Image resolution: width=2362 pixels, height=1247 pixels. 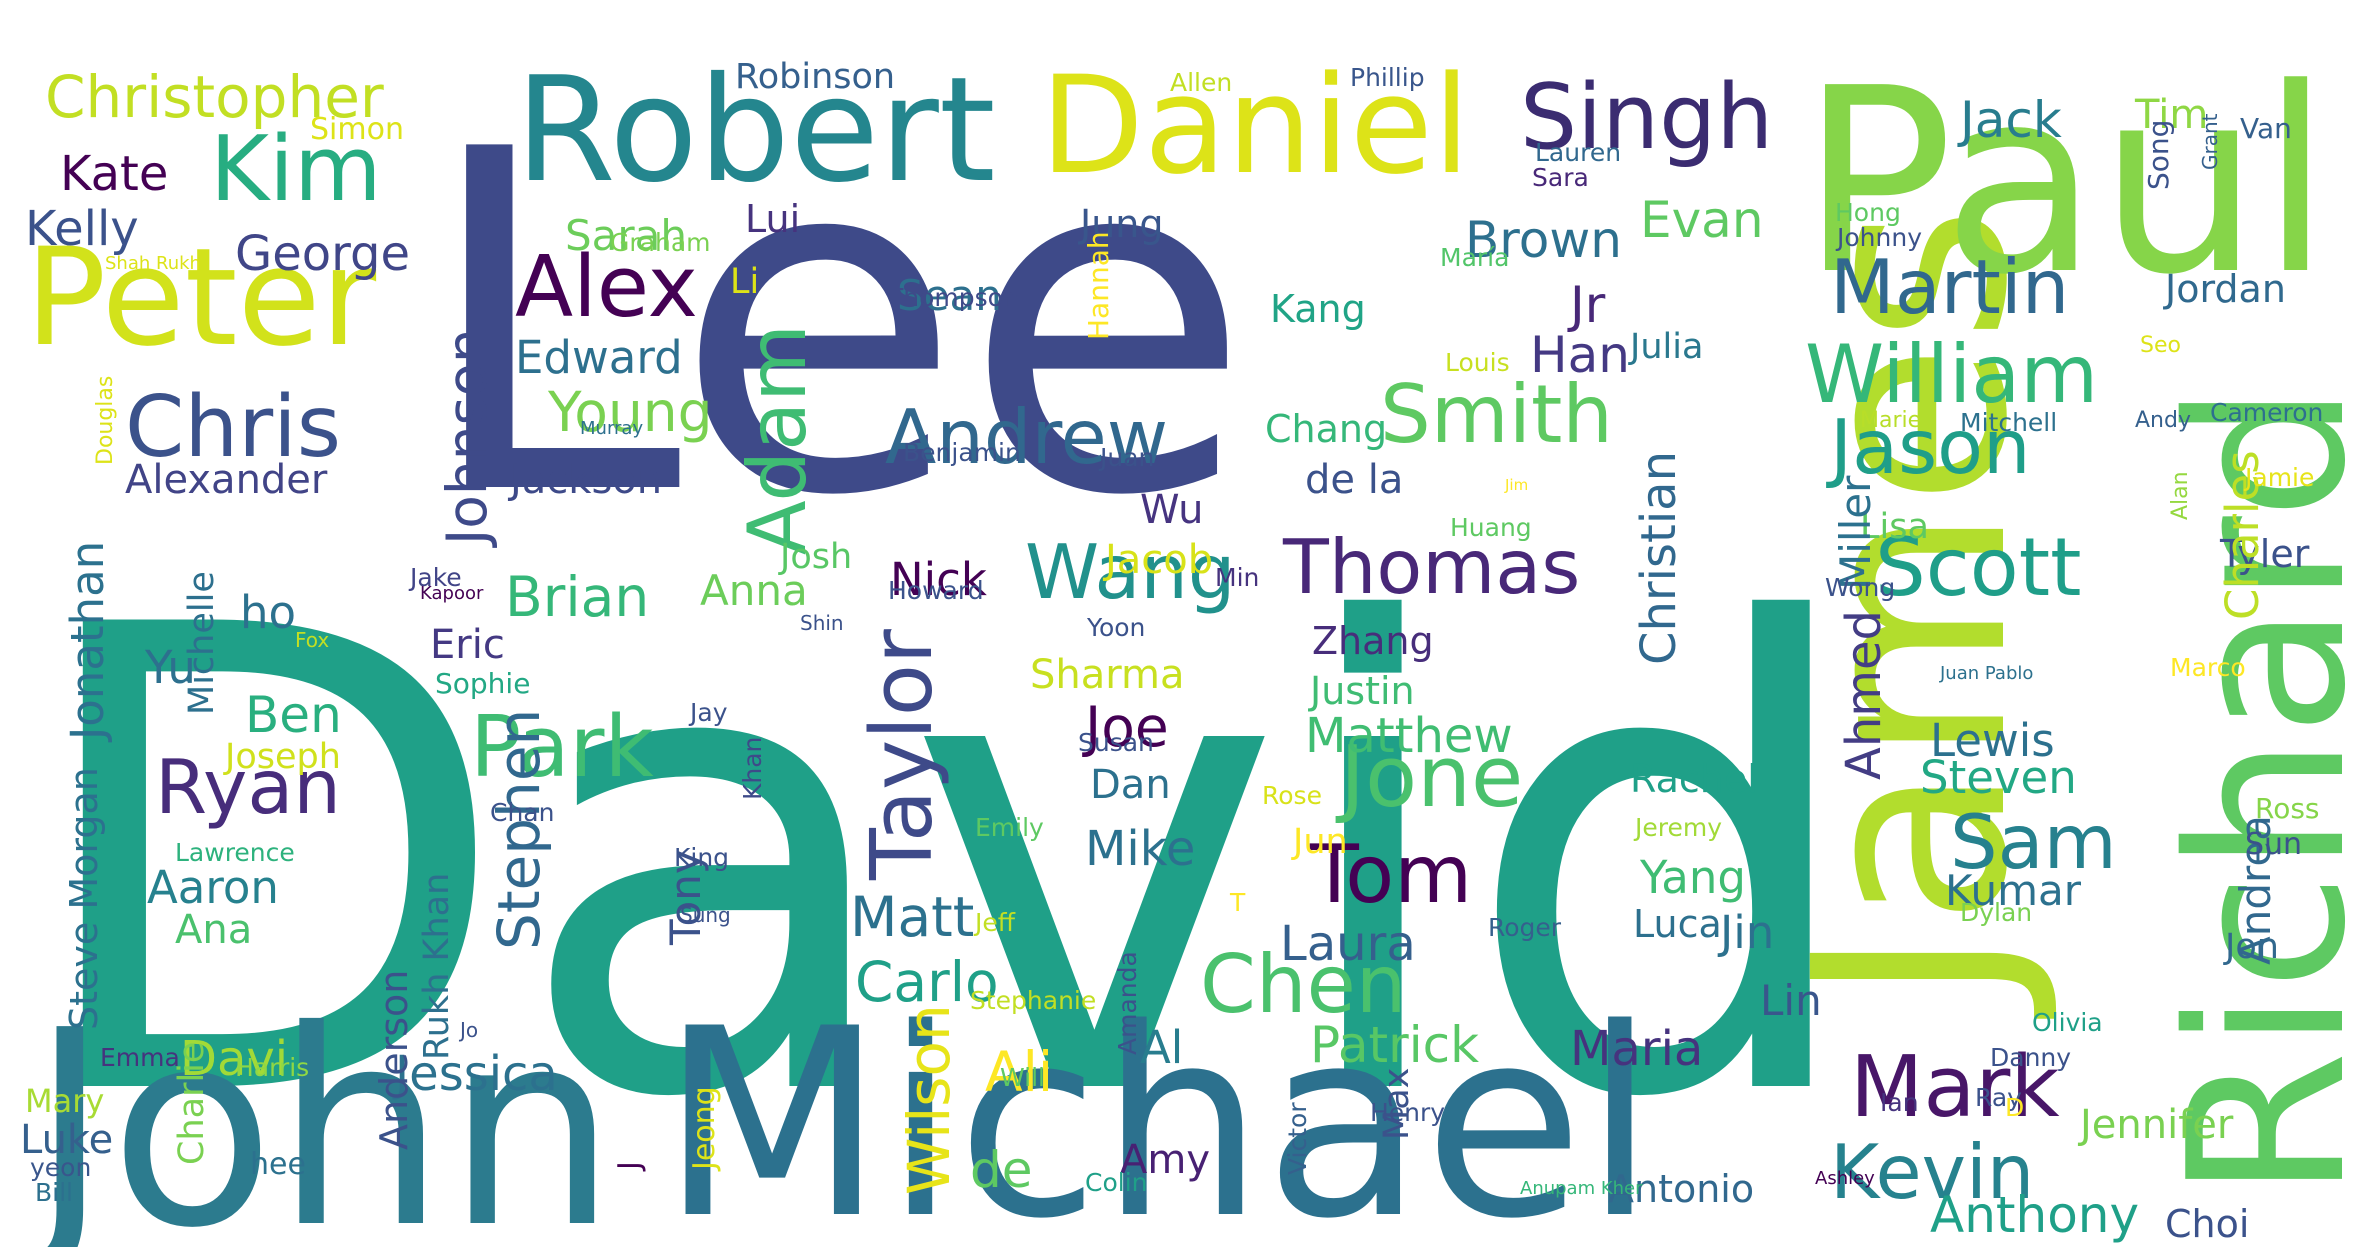 What do you see at coordinates (82, 229) in the screenshot?
I see `cloud-word: Kelly` at bounding box center [82, 229].